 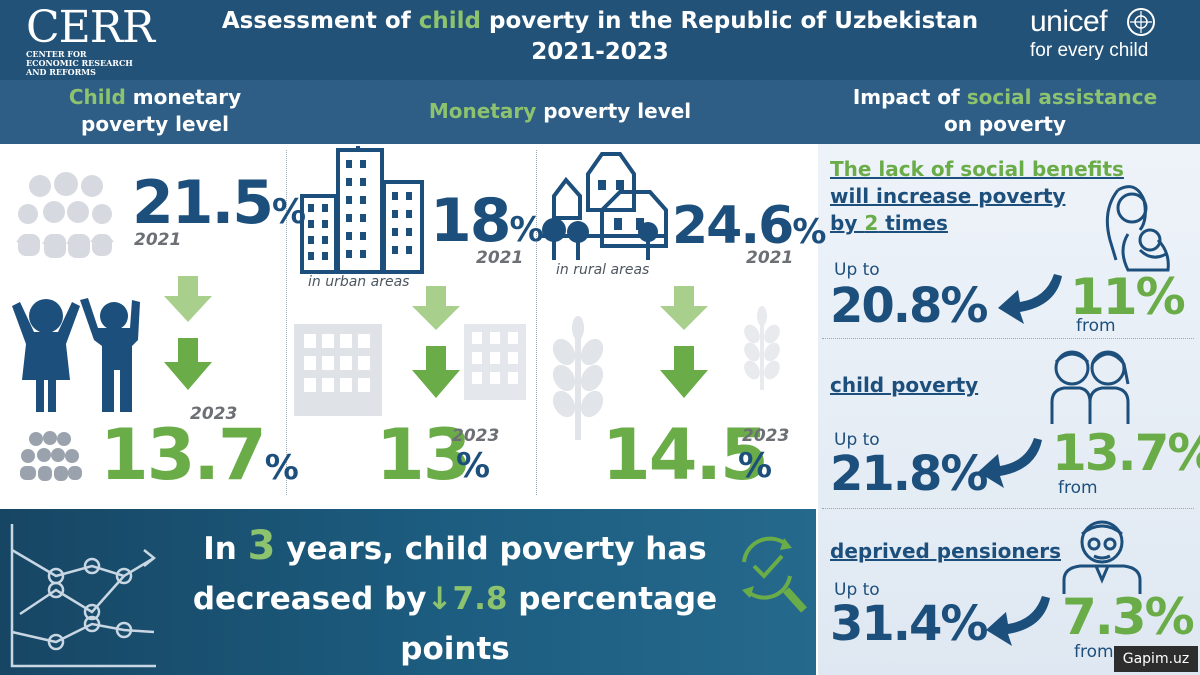 I want to click on child-year-2023: 2023, so click(x=214, y=414).